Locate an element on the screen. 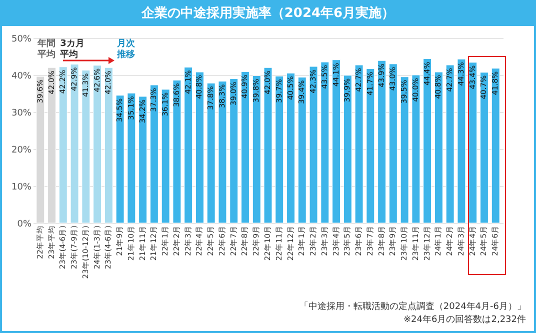 This screenshot has width=536, height=333. y-tick-label: 30% is located at coordinates (21, 113).